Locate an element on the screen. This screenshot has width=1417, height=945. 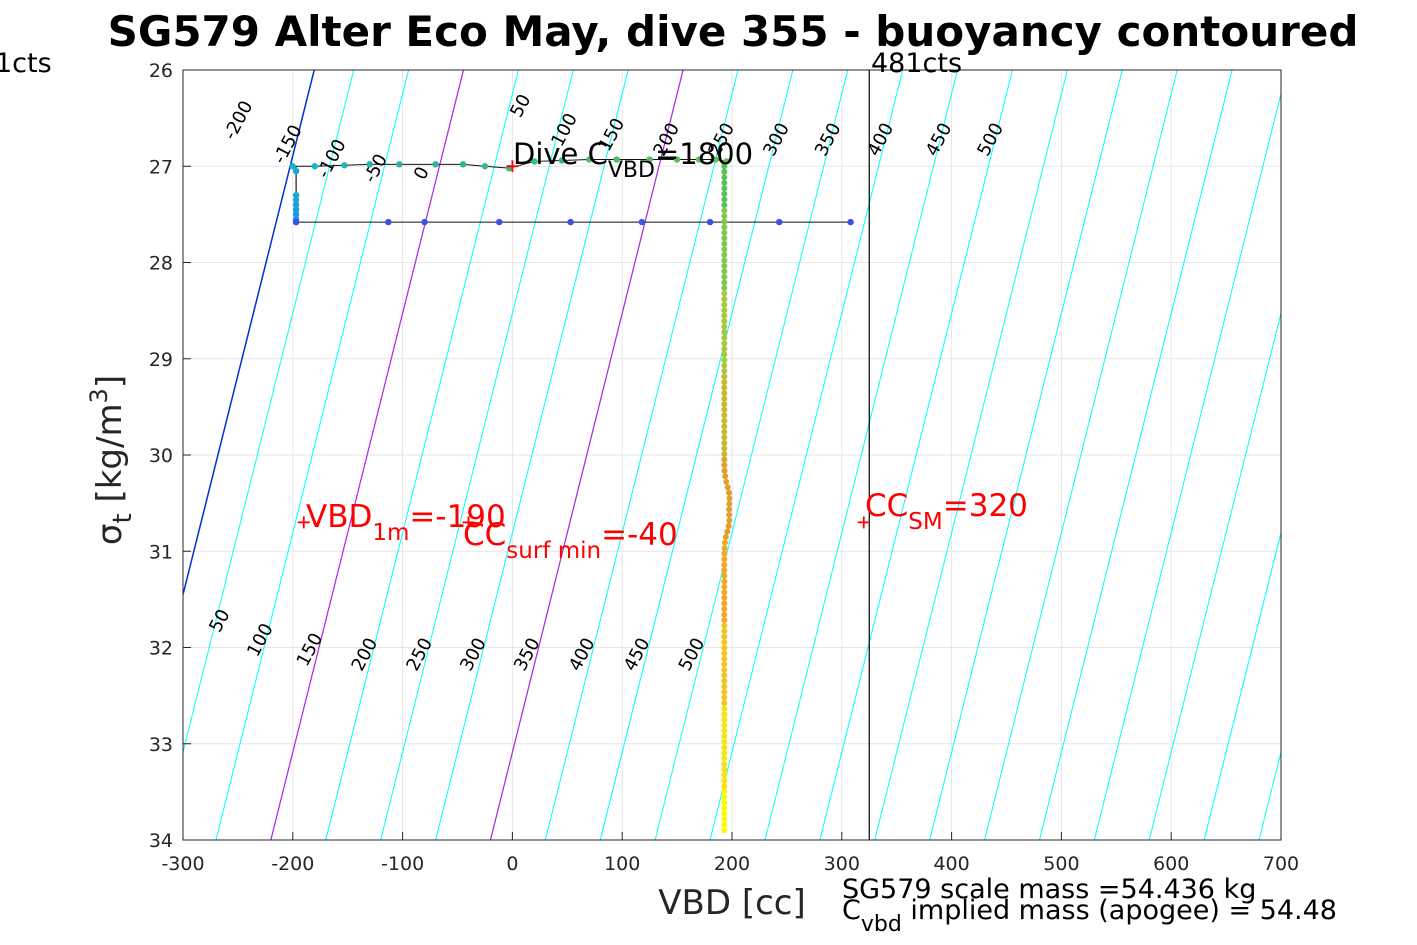
dive-cvbd-sub: VBD is located at coordinates (631, 170).